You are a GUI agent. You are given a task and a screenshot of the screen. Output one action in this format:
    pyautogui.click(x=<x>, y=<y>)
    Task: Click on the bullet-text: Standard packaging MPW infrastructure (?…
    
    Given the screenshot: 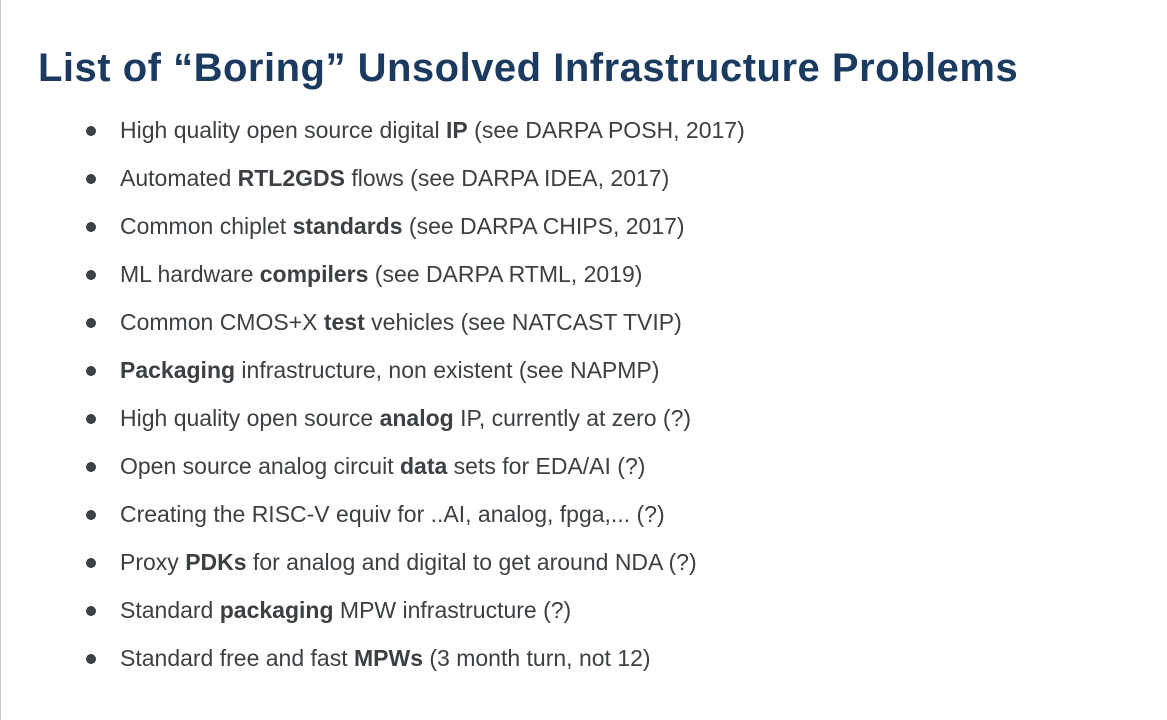 What is the action you would take?
    pyautogui.click(x=346, y=610)
    